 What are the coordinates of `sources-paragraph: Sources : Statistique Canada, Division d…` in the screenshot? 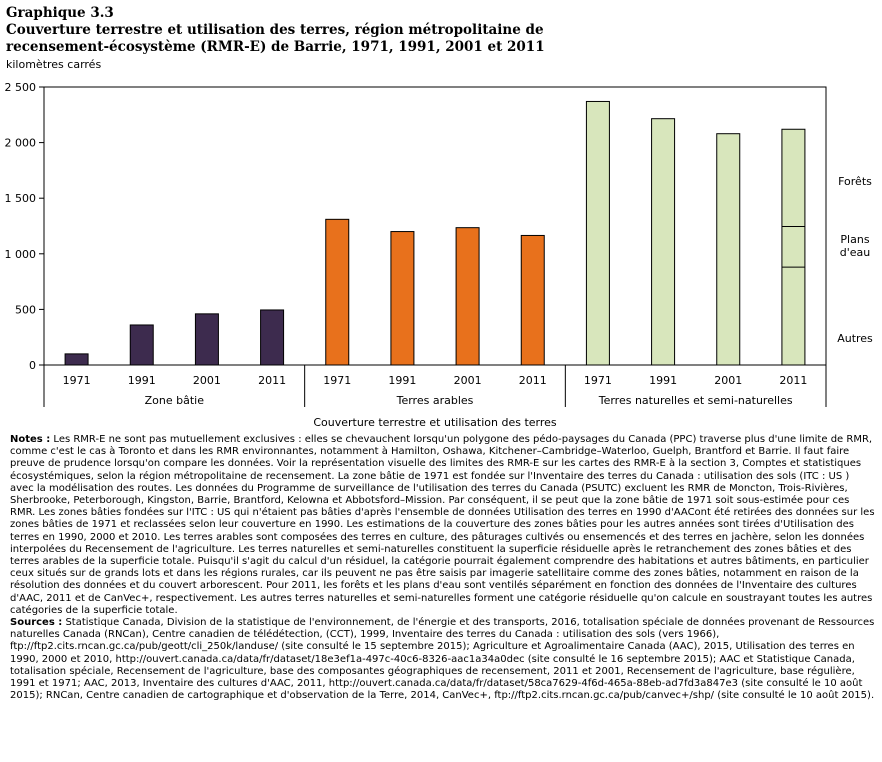 It's located at (443, 659).